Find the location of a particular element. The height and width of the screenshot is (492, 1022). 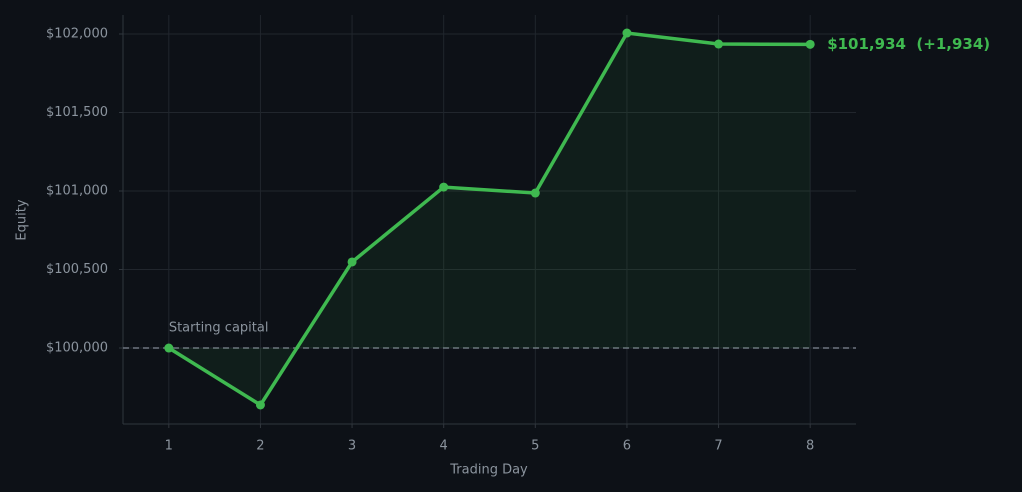

x-tick-label: 5 is located at coordinates (535, 446).